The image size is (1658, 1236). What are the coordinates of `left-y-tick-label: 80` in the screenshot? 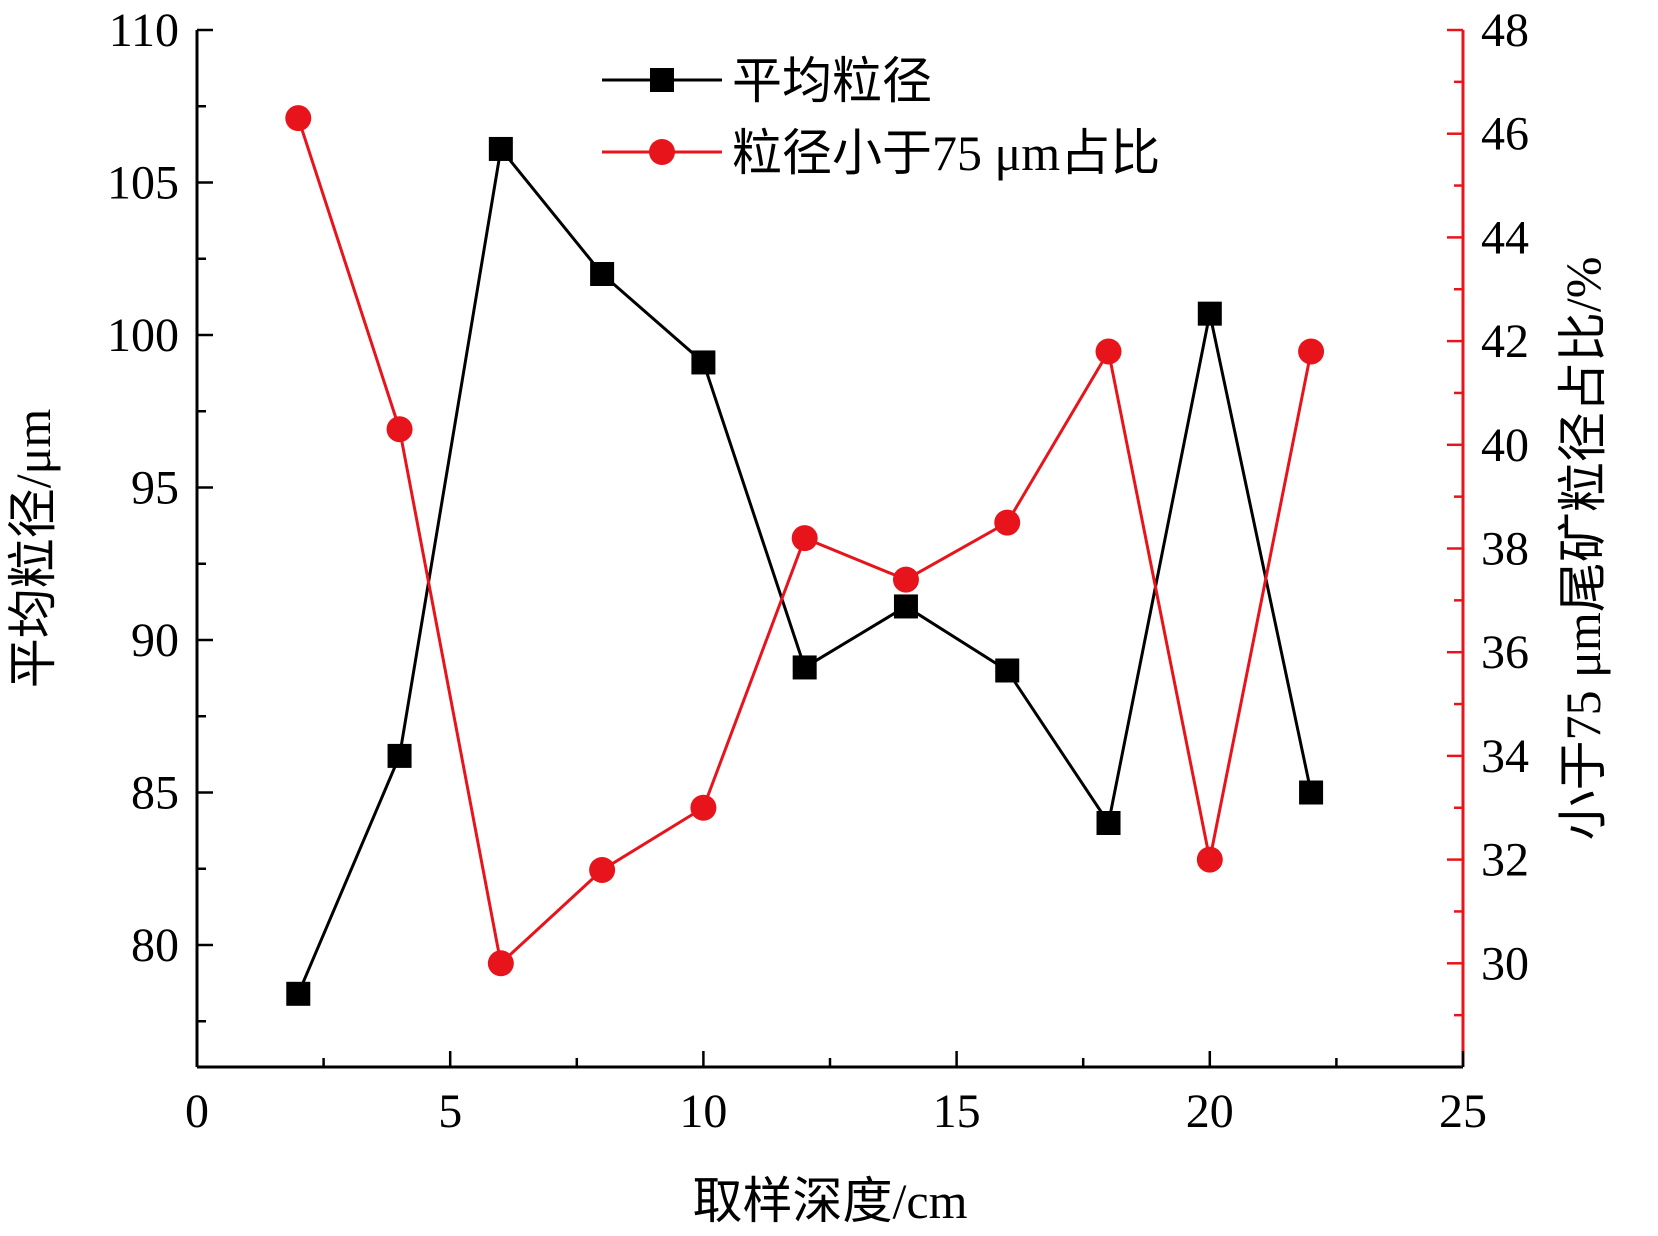 It's located at (155, 945).